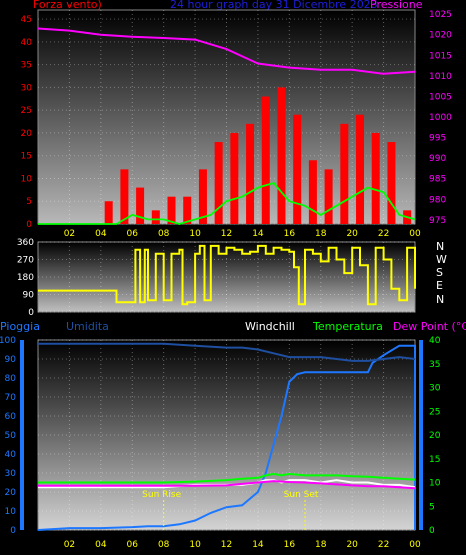 This screenshot has width=466, height=555. I want to click on wind-y-tick: 10, so click(27, 179).